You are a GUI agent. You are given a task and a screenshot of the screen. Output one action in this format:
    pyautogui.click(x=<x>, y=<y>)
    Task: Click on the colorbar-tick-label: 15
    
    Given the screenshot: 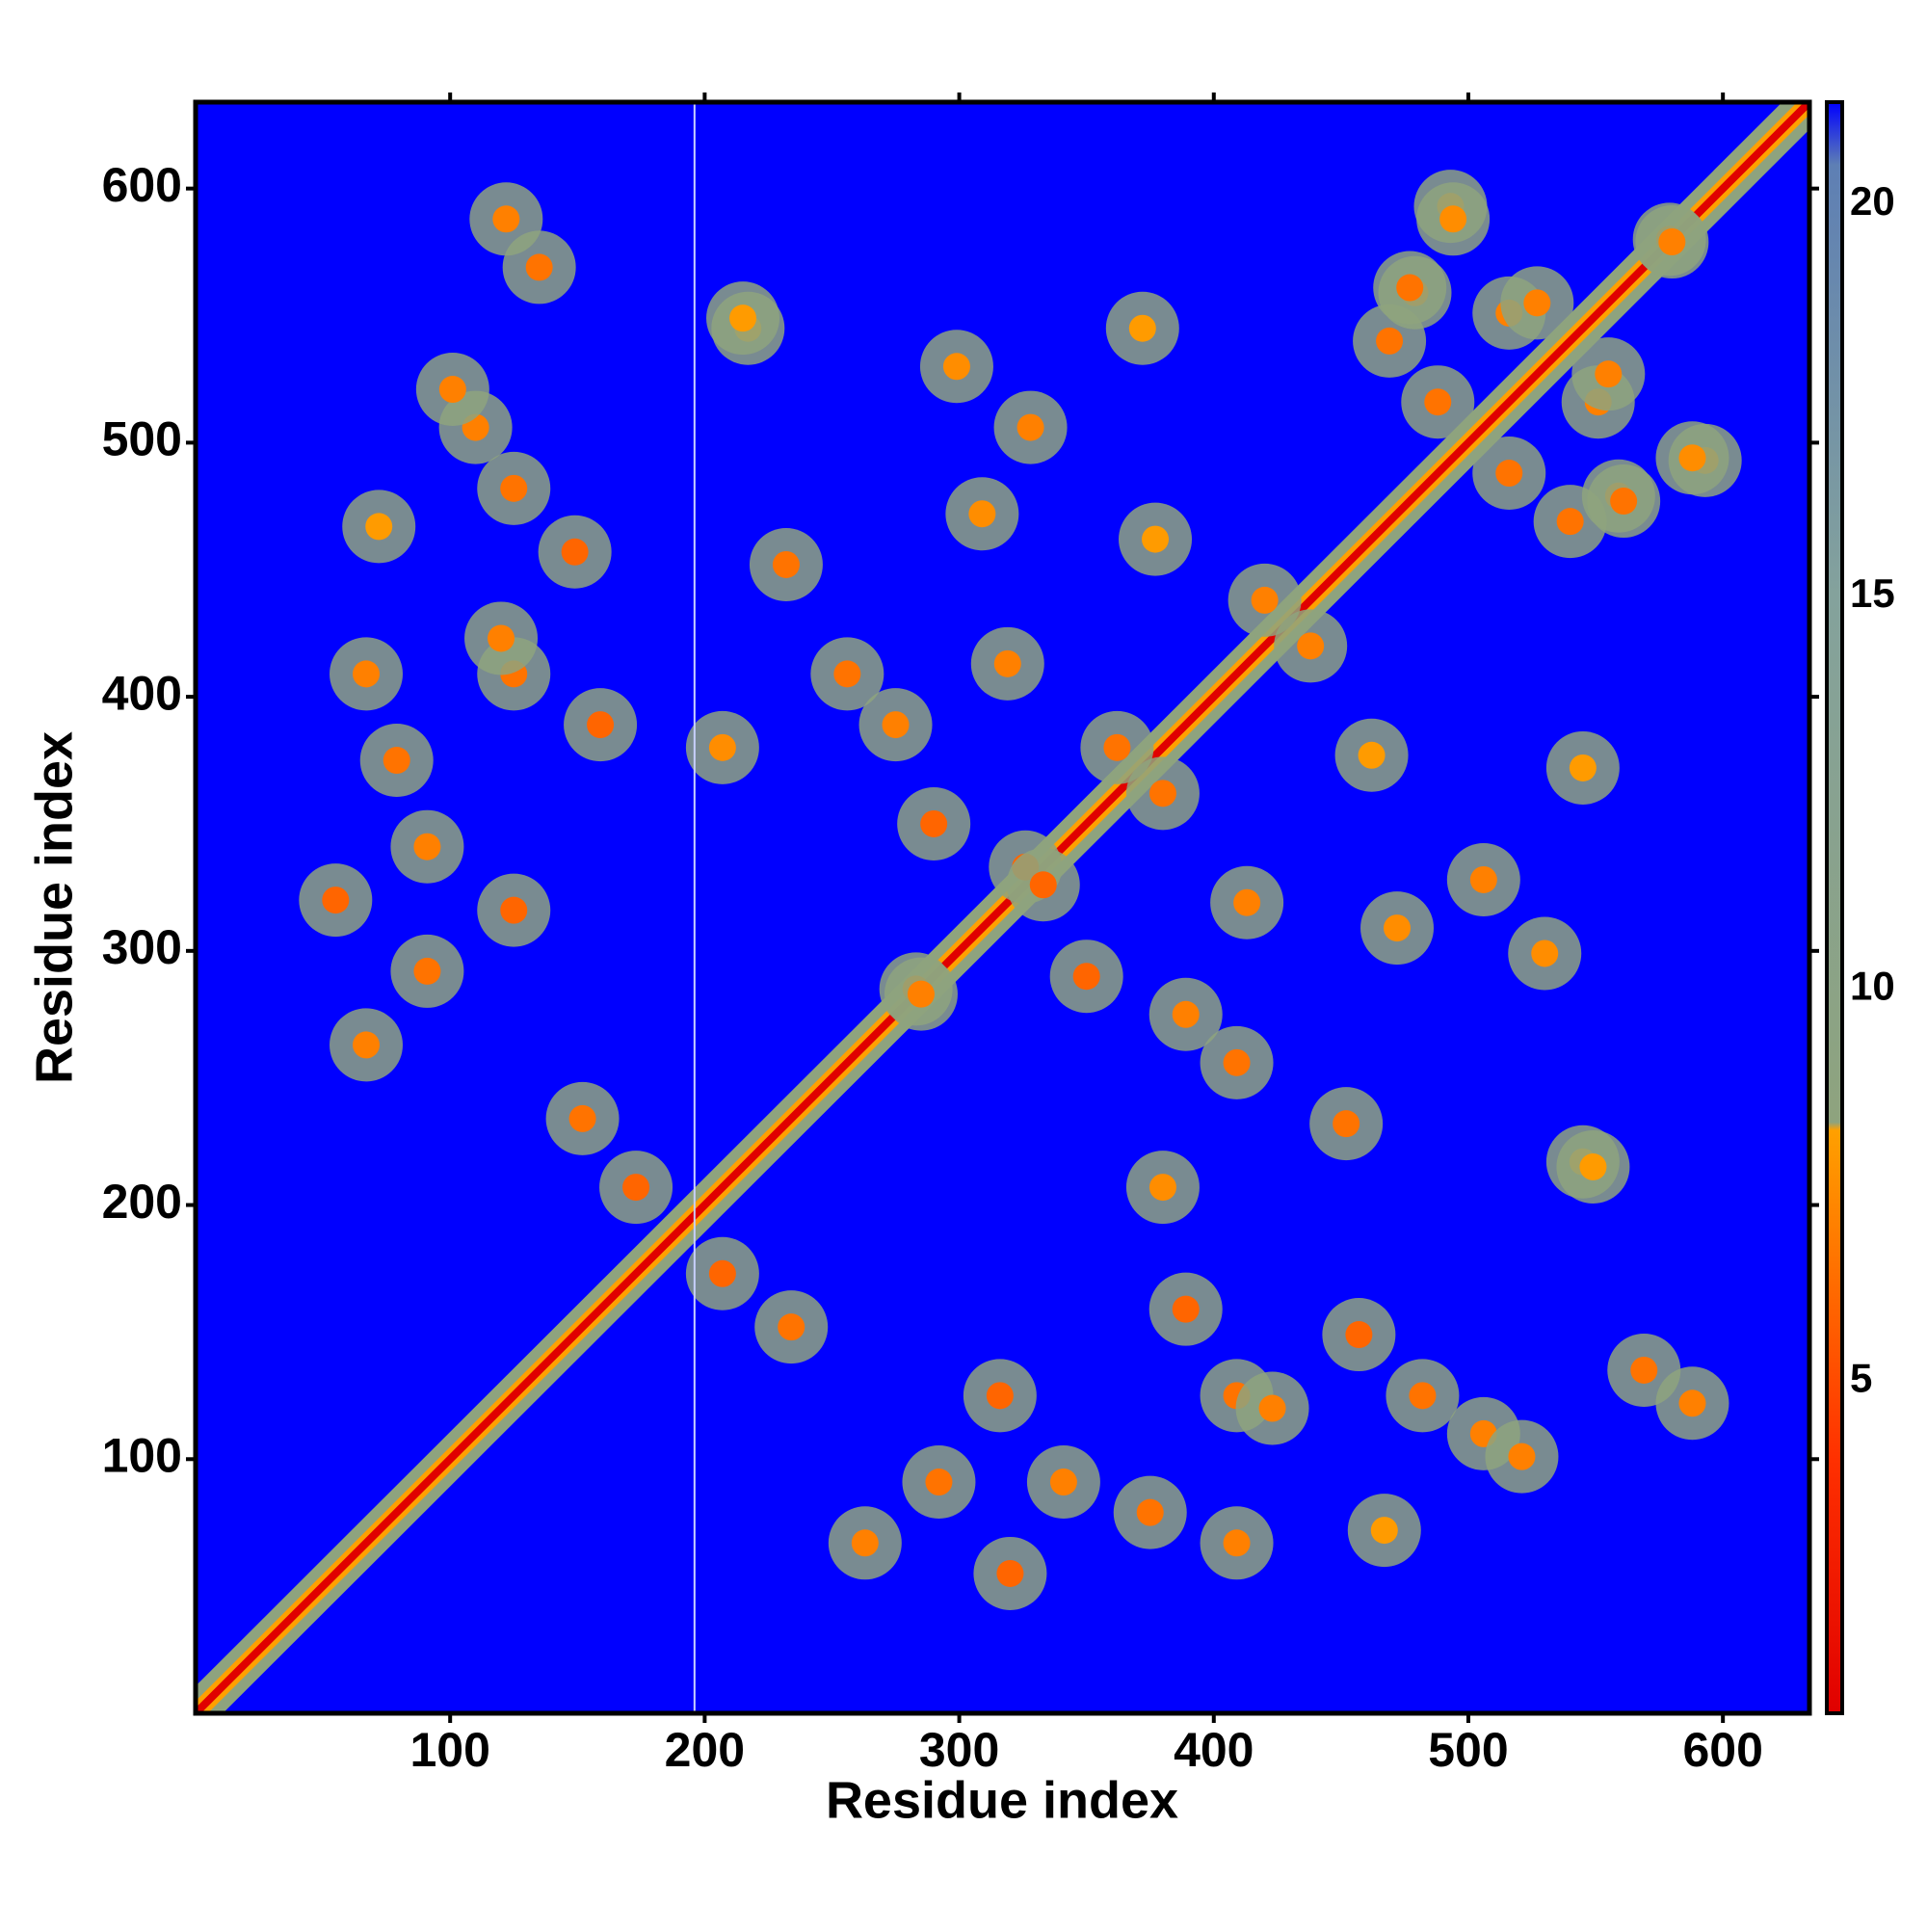 What is the action you would take?
    pyautogui.click(x=1873, y=593)
    